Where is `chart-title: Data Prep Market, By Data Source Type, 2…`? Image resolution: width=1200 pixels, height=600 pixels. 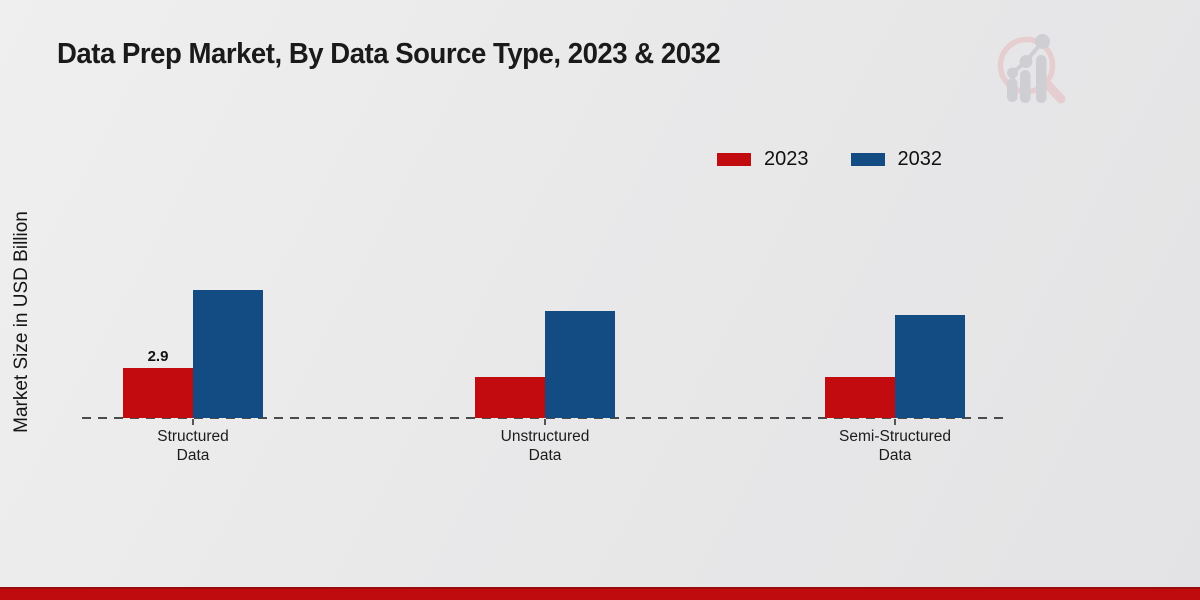
chart-title: Data Prep Market, By Data Source Type, 2… is located at coordinates (389, 54).